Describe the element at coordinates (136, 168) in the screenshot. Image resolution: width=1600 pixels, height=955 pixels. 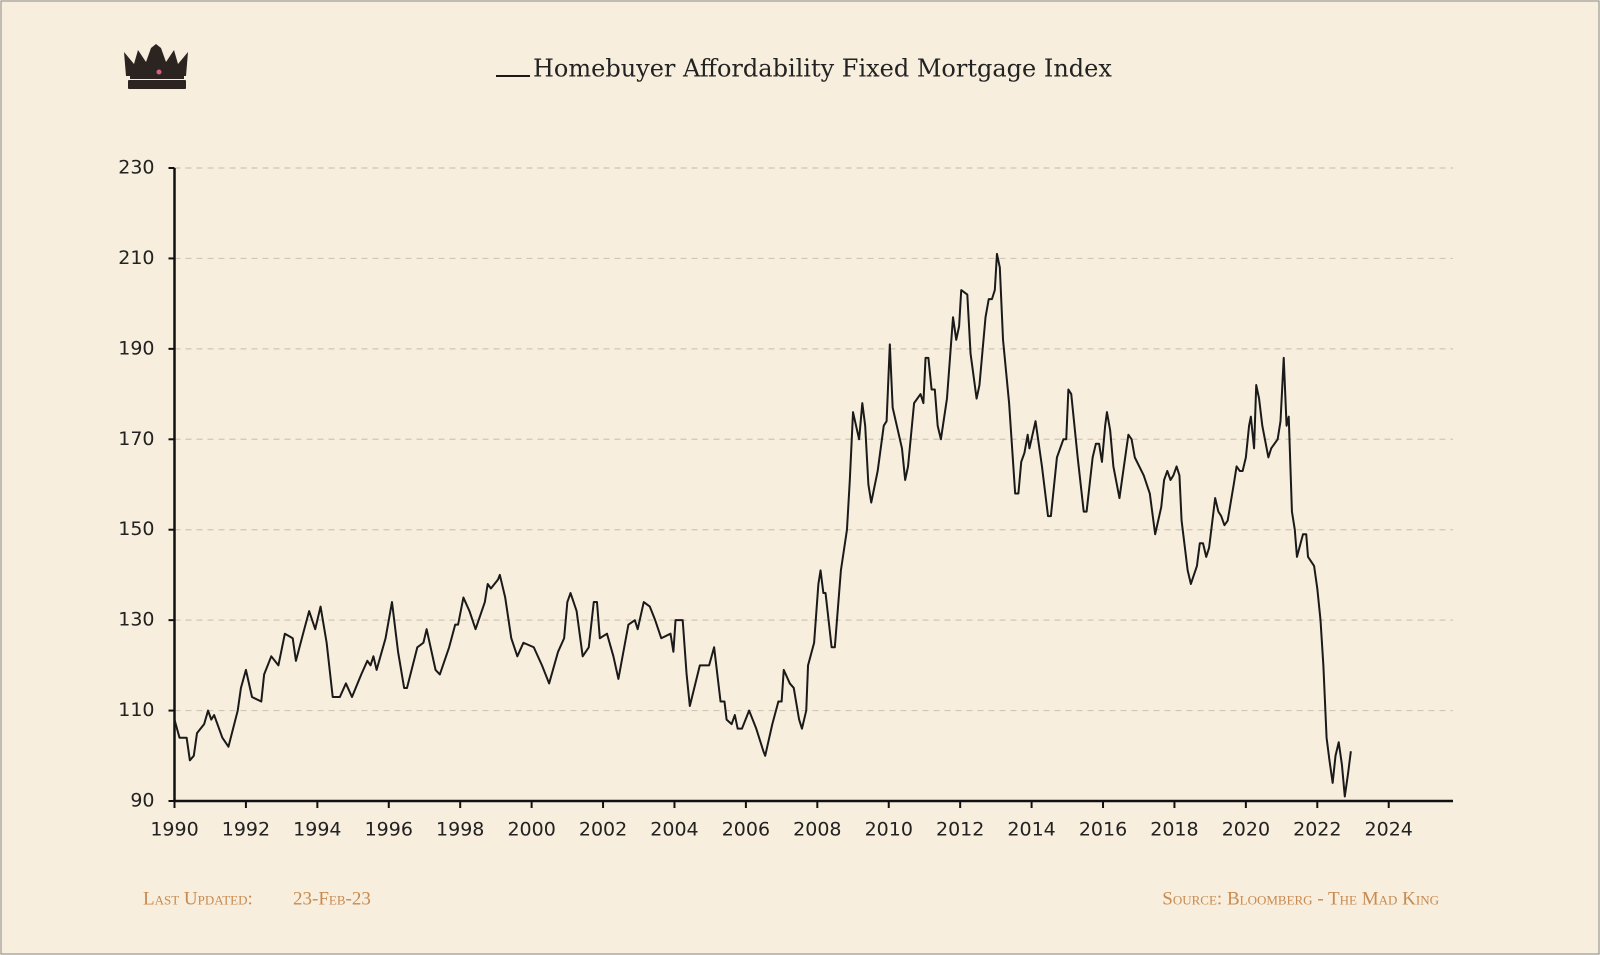
I see `y-tick-label: 230` at that location.